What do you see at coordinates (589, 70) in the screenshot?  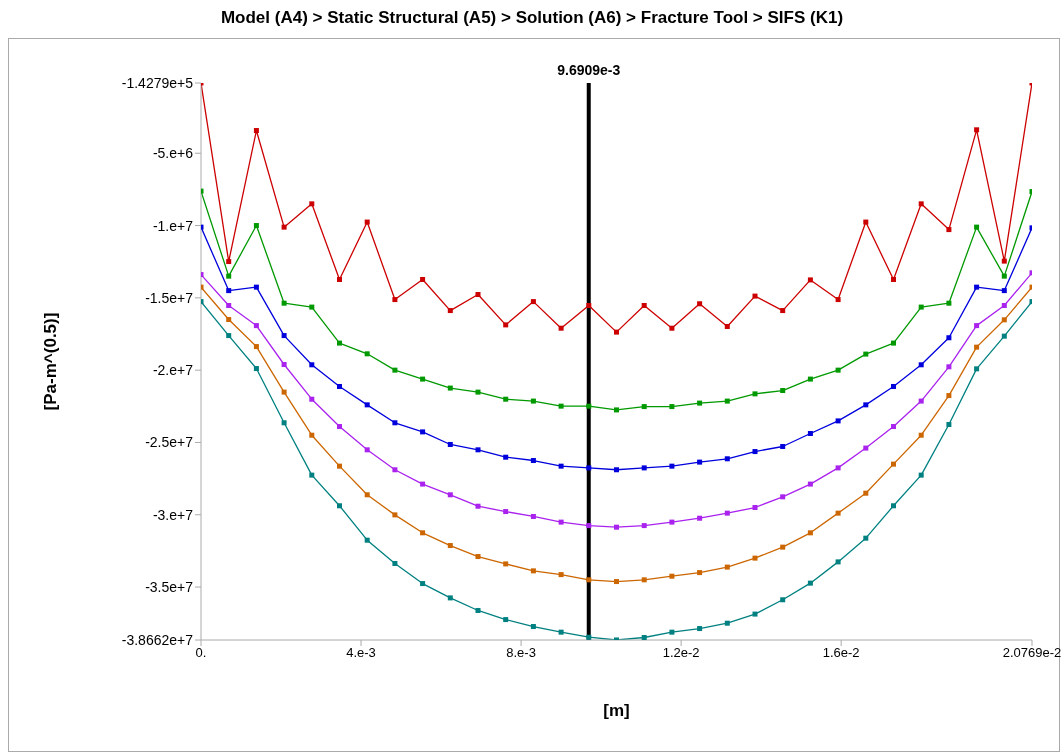 I see `ref-line-label: 9.6909e-3` at bounding box center [589, 70].